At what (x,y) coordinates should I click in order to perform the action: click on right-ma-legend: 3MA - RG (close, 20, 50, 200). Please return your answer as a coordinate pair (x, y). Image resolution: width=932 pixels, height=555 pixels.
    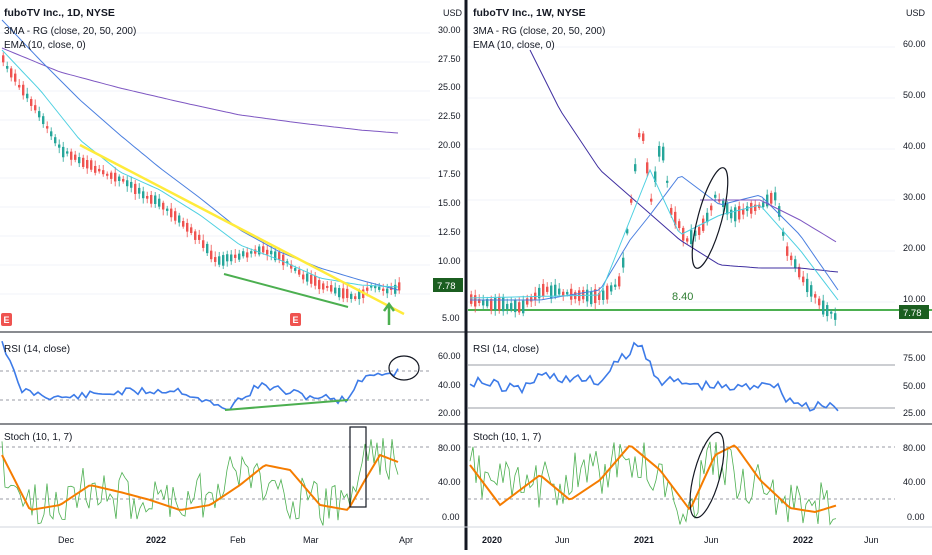
    Looking at the image, I should click on (539, 31).